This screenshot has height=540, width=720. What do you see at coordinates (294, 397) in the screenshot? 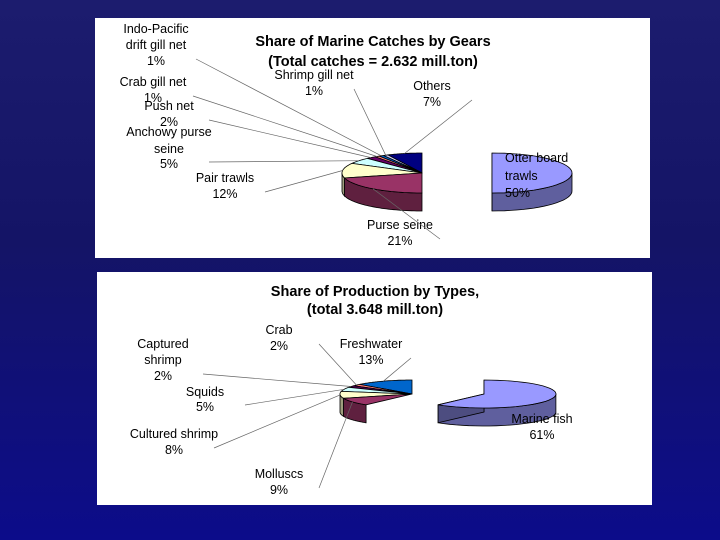
I see `leader-line-squids` at bounding box center [294, 397].